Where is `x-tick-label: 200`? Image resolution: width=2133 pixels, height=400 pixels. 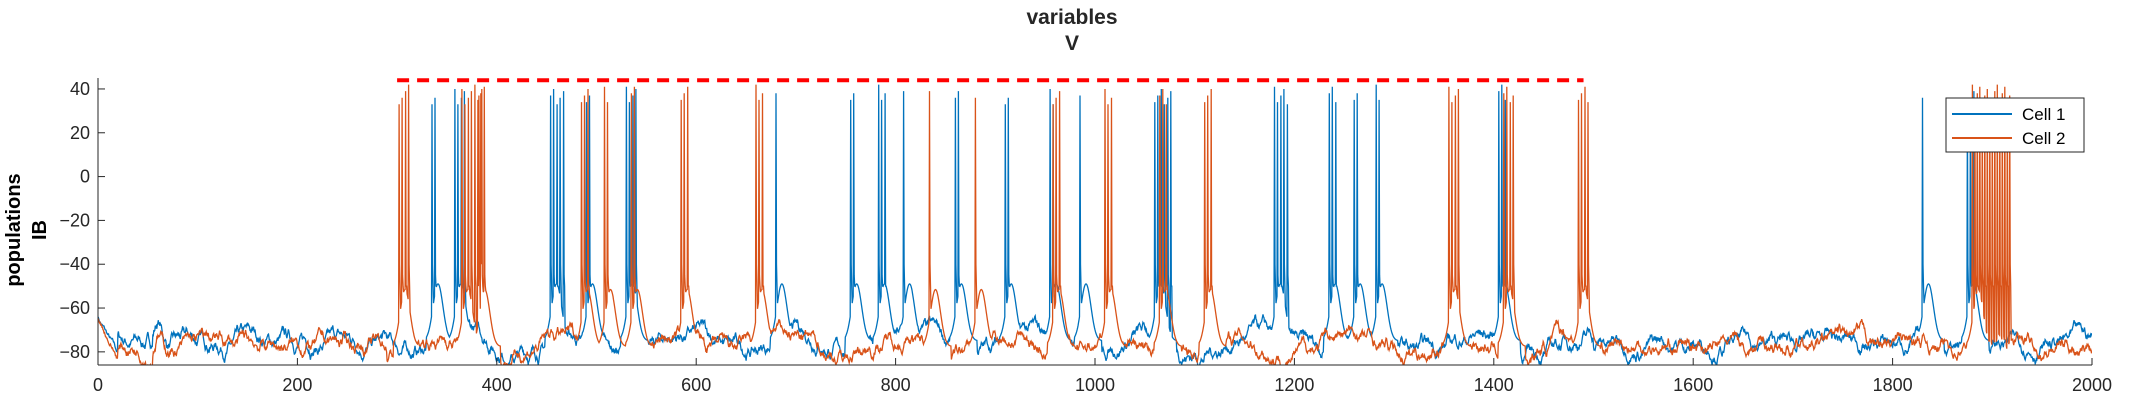
x-tick-label: 200 is located at coordinates (297, 385).